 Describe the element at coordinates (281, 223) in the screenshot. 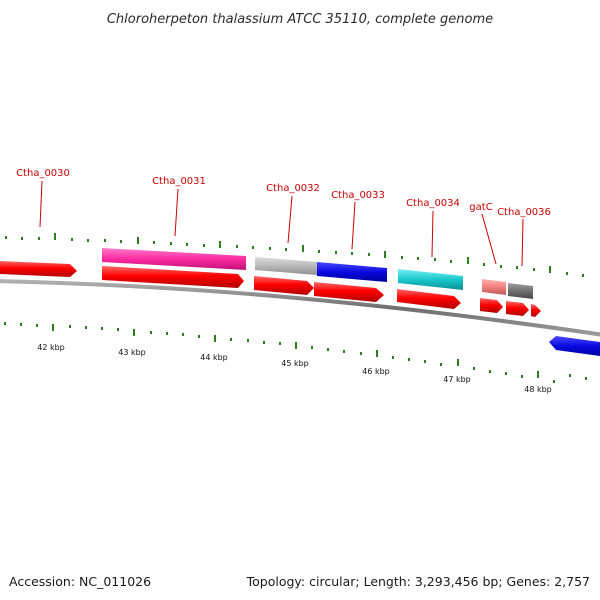

I see `gene-leader-lines` at that location.